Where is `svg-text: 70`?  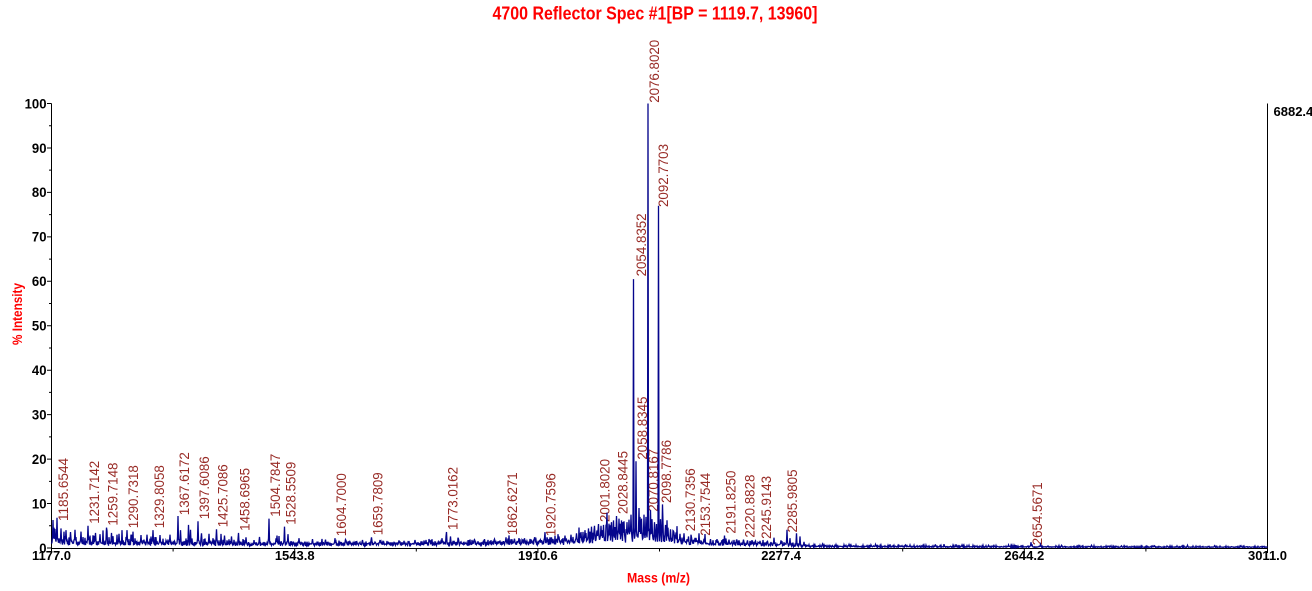 svg-text: 70 is located at coordinates (39, 237).